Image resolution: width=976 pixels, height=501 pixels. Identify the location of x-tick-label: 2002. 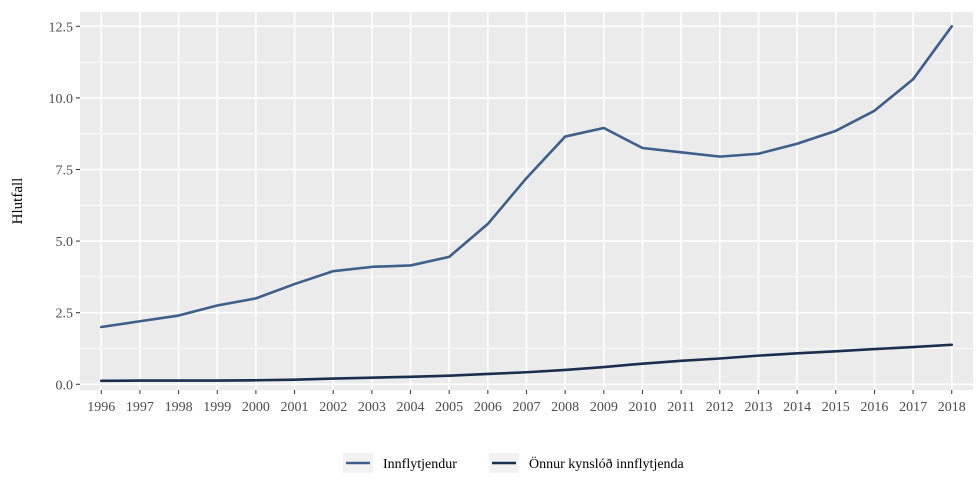
(333, 407).